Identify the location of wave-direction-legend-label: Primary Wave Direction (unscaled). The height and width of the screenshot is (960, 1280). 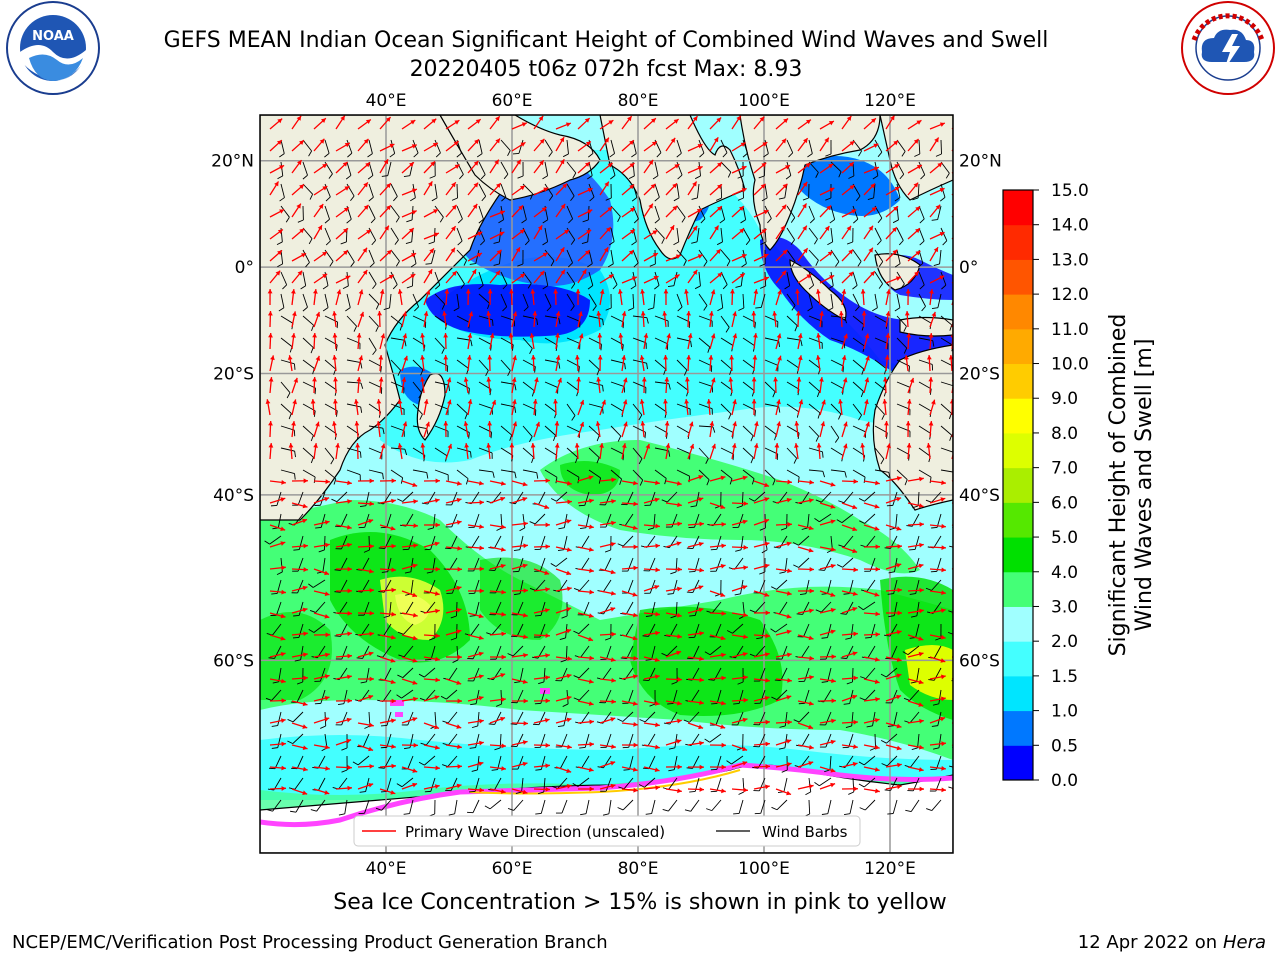
(535, 832).